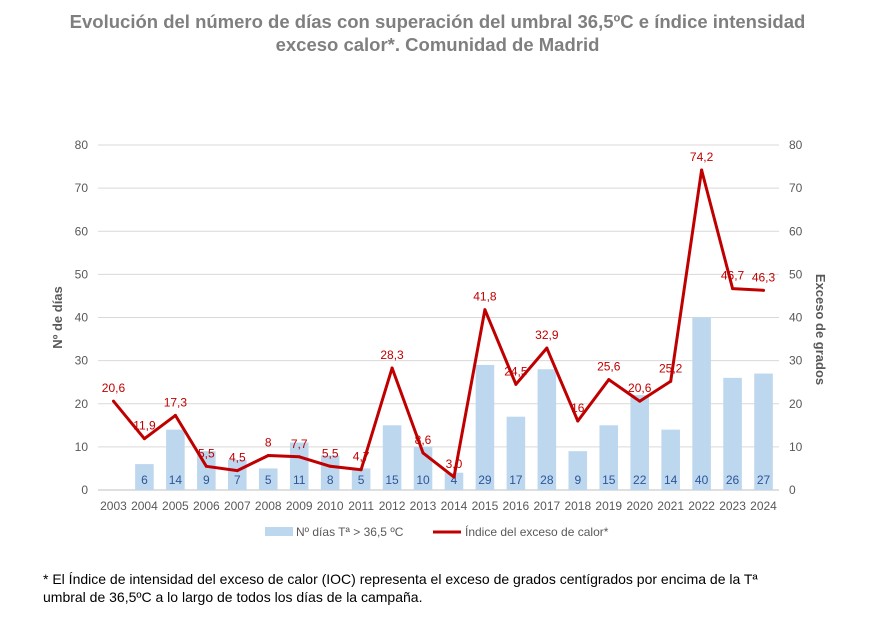 This screenshot has height=617, width=875. I want to click on y-tick-right: 60, so click(796, 231).